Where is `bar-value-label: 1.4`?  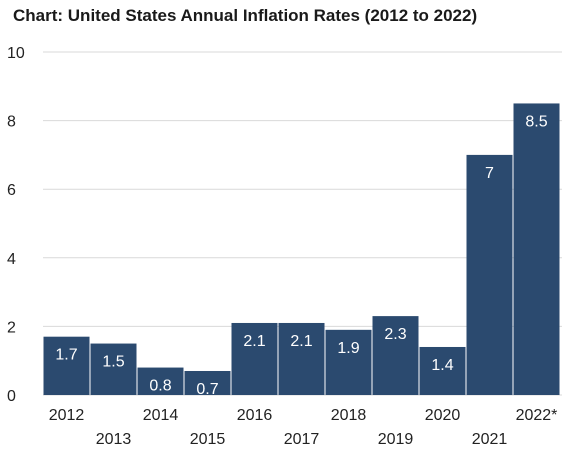 bar-value-label: 1.4 is located at coordinates (442, 365).